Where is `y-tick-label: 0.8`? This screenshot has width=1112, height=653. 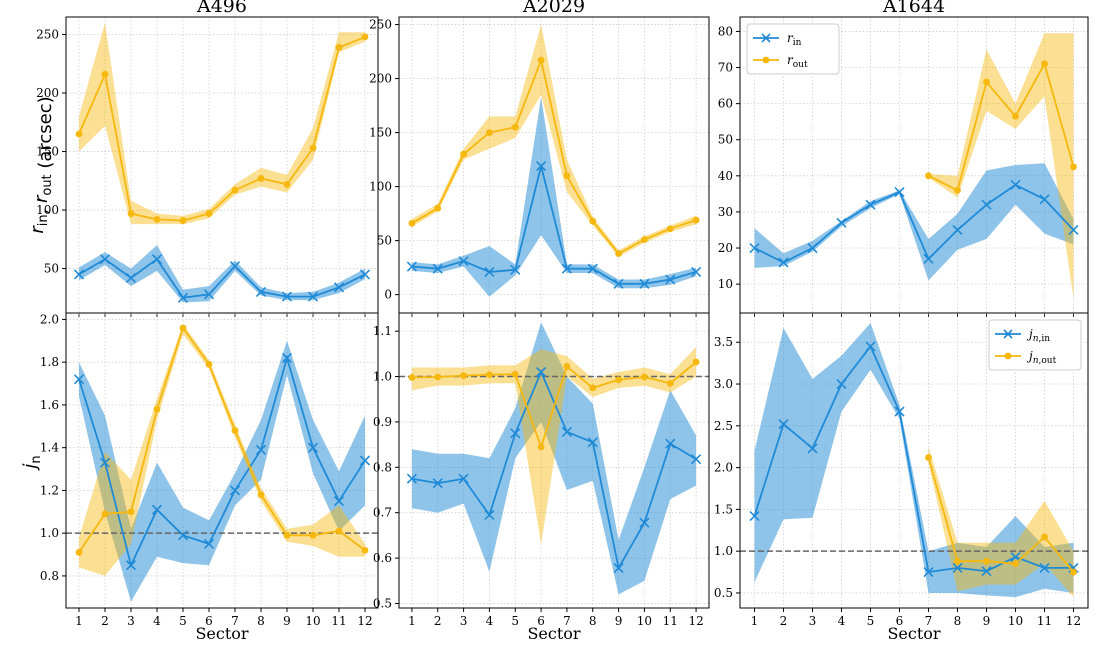 y-tick-label: 0.8 is located at coordinates (382, 467).